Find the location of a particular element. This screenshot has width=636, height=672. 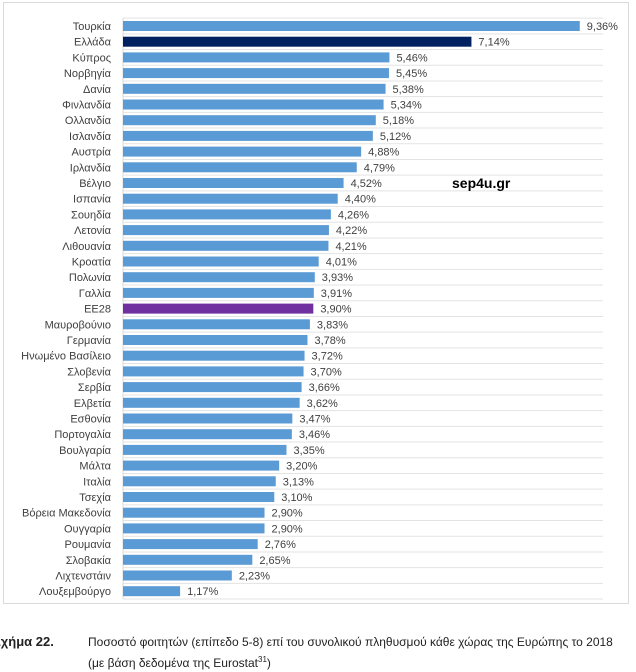

category-label: Λετονία is located at coordinates (93, 231).